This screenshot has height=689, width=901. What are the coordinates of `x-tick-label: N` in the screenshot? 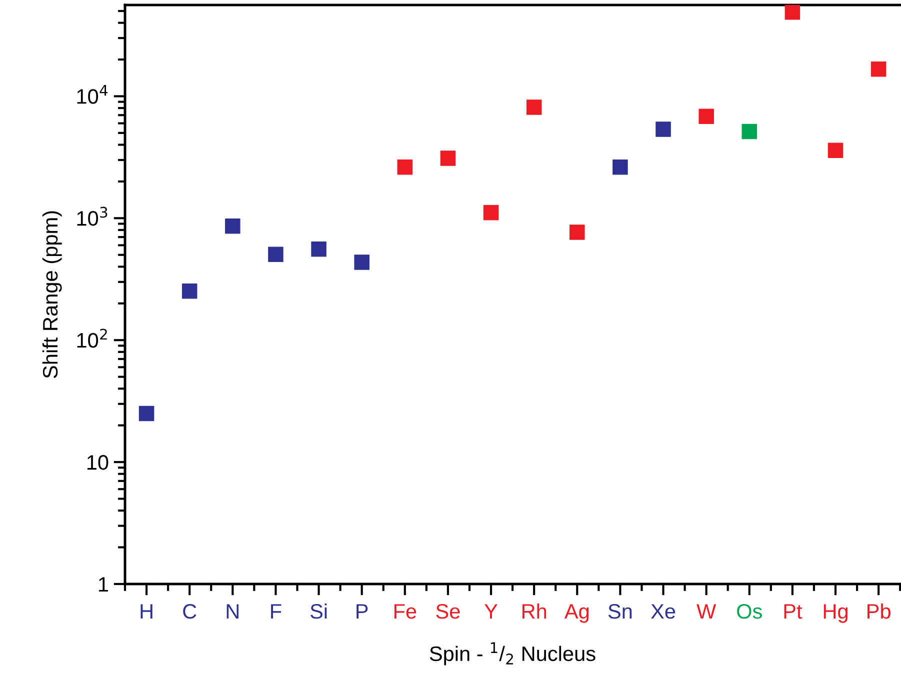 It's located at (232, 611).